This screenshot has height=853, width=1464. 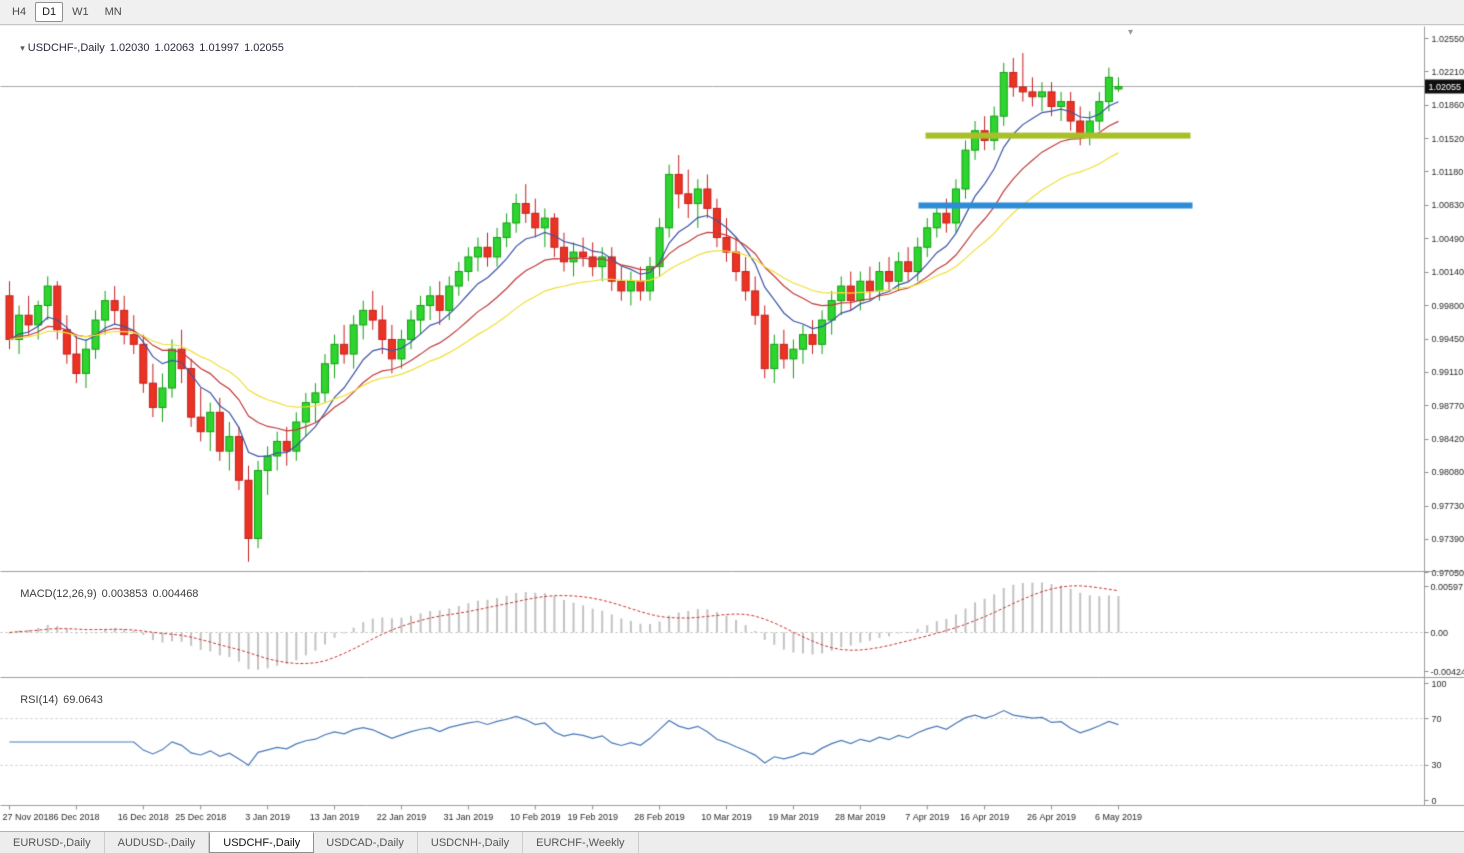 What do you see at coordinates (157, 842) in the screenshot?
I see `tab-audusd-daily: AUDUSD-,Daily` at bounding box center [157, 842].